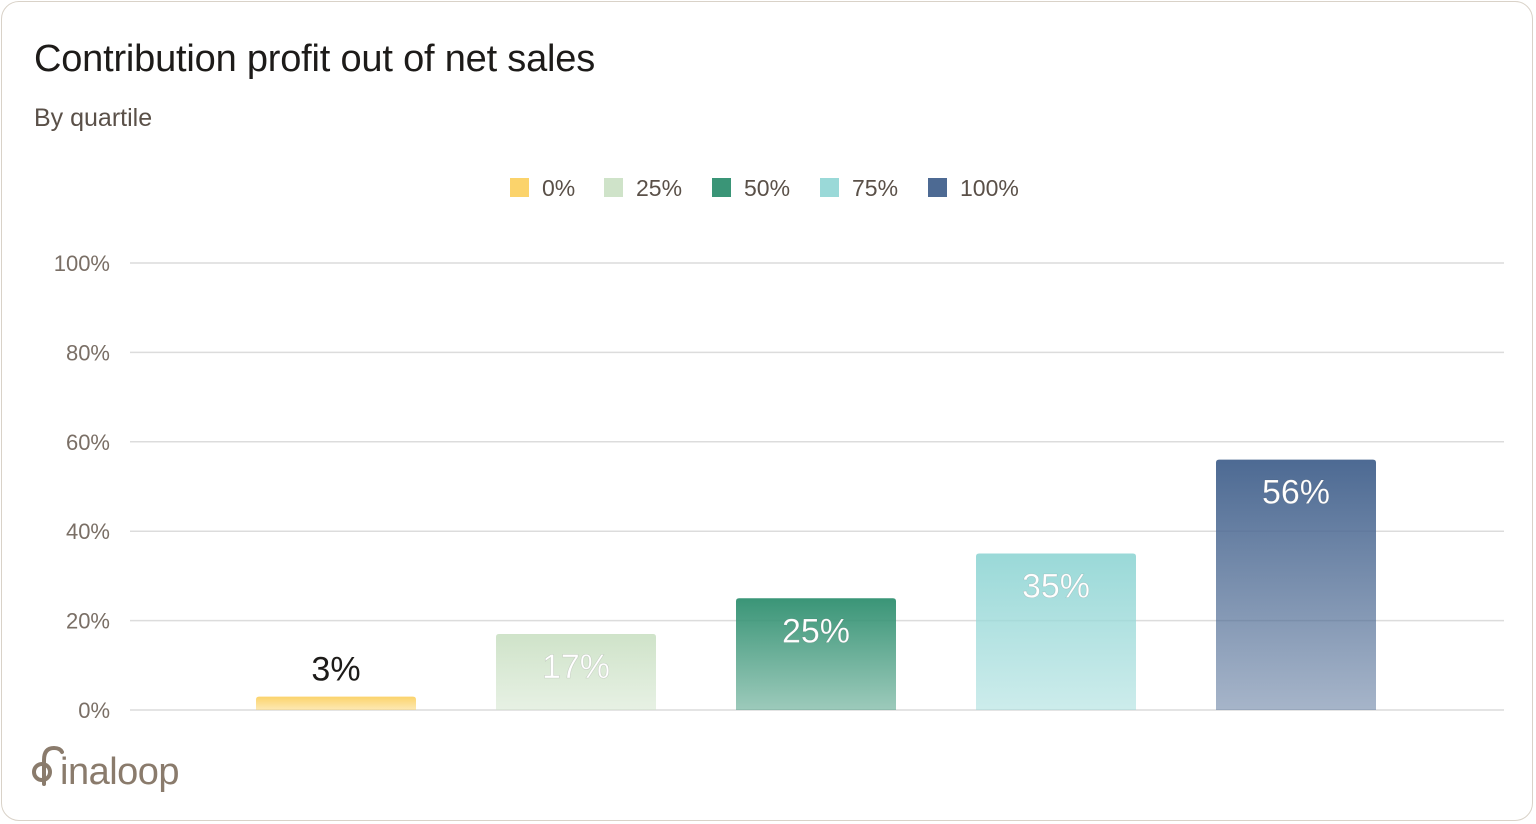 This screenshot has height=824, width=1536. What do you see at coordinates (336, 703) in the screenshot?
I see `bar-0pct` at bounding box center [336, 703].